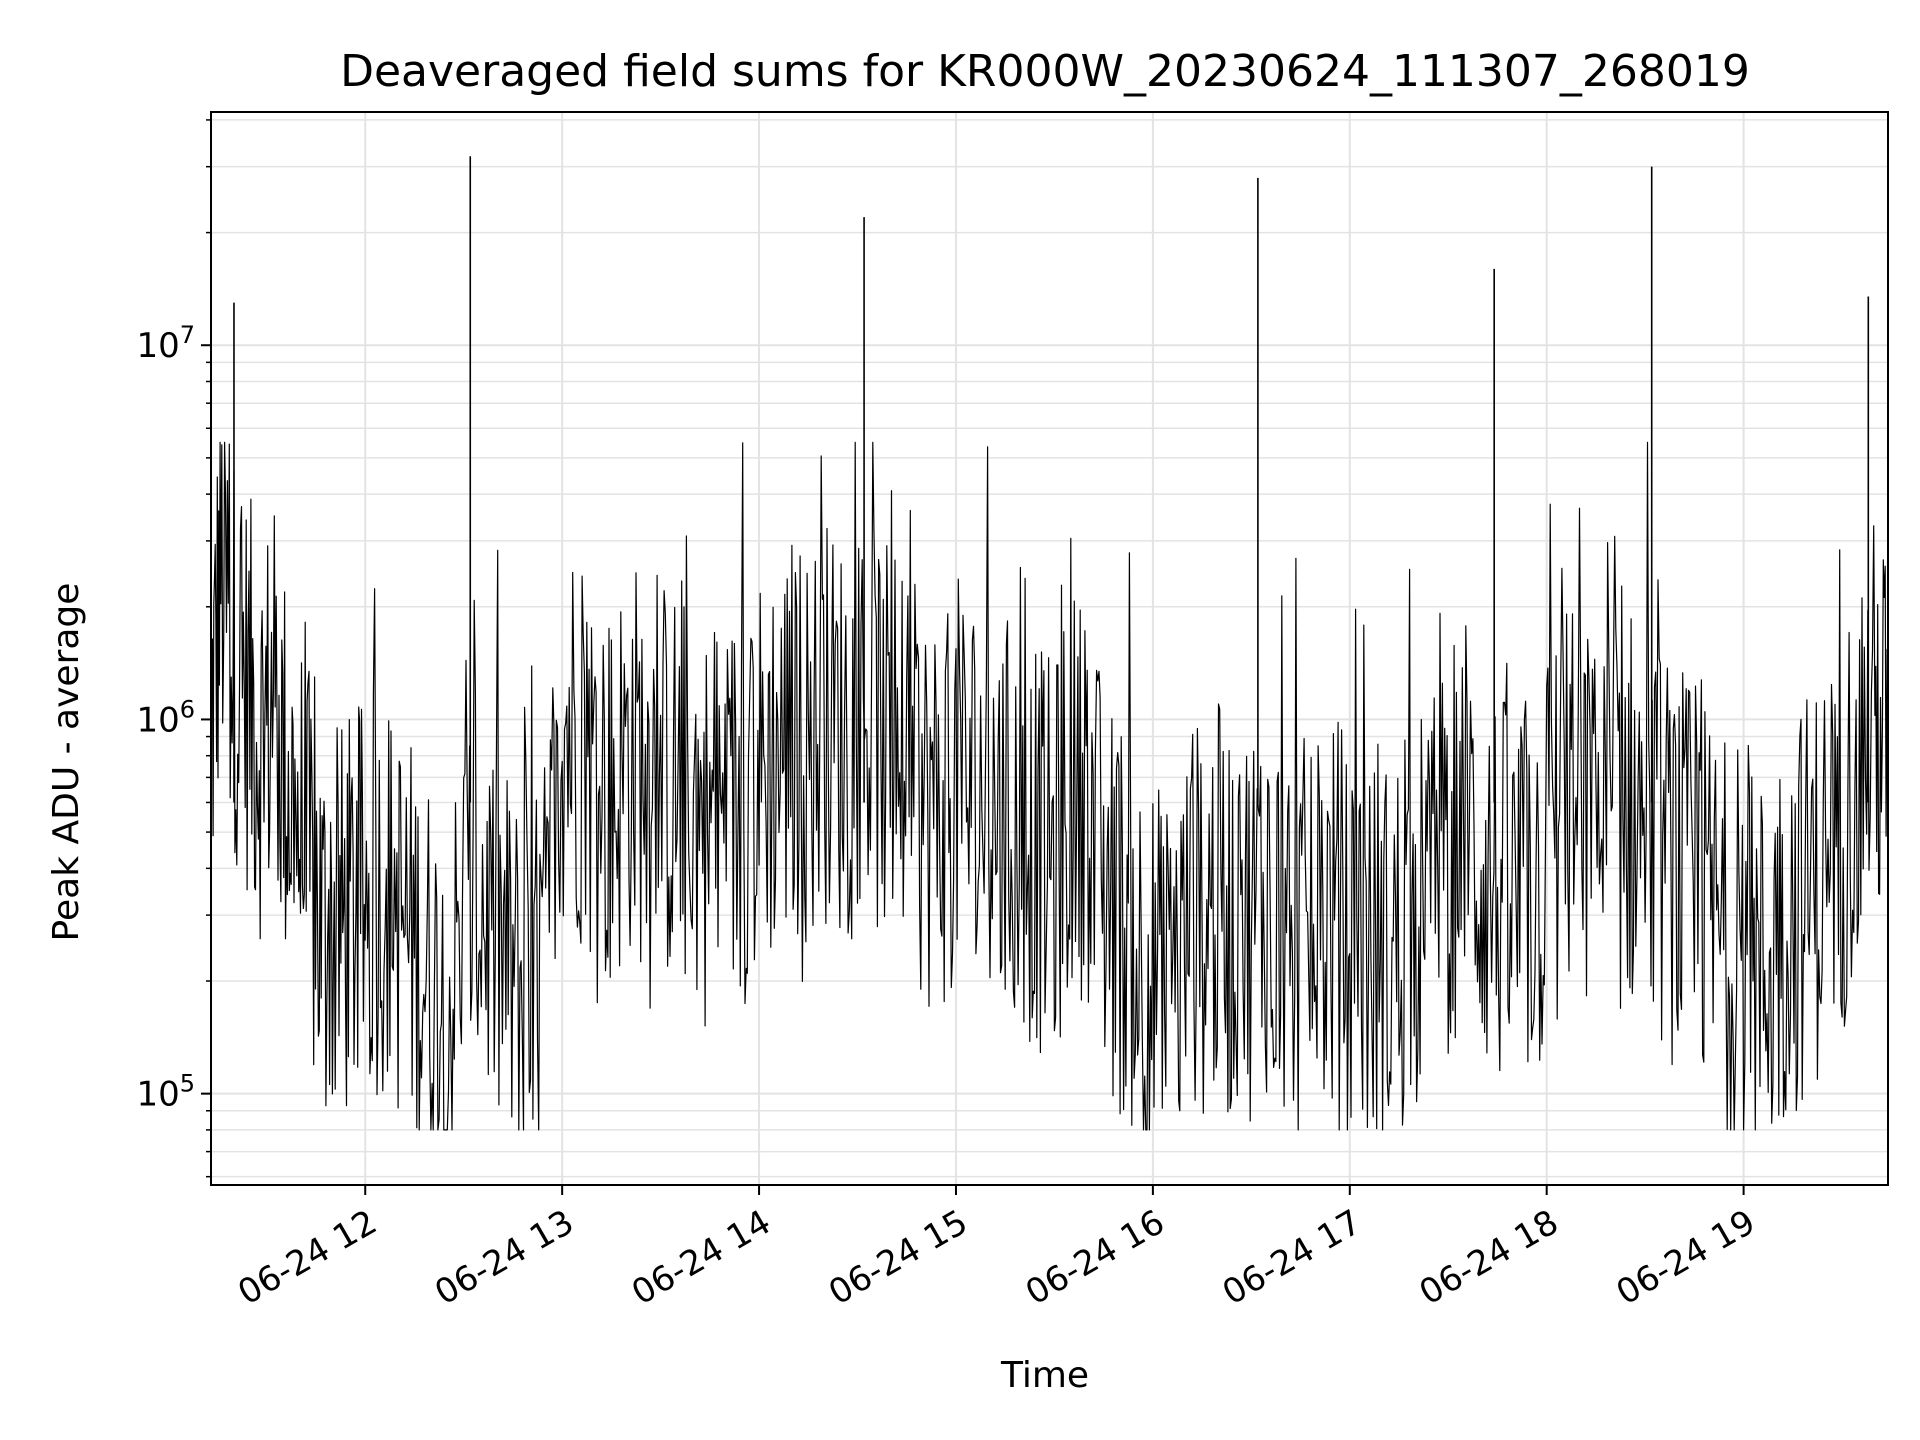  What do you see at coordinates (66, 762) in the screenshot?
I see `y-axis-title: Peak ADU - average` at bounding box center [66, 762].